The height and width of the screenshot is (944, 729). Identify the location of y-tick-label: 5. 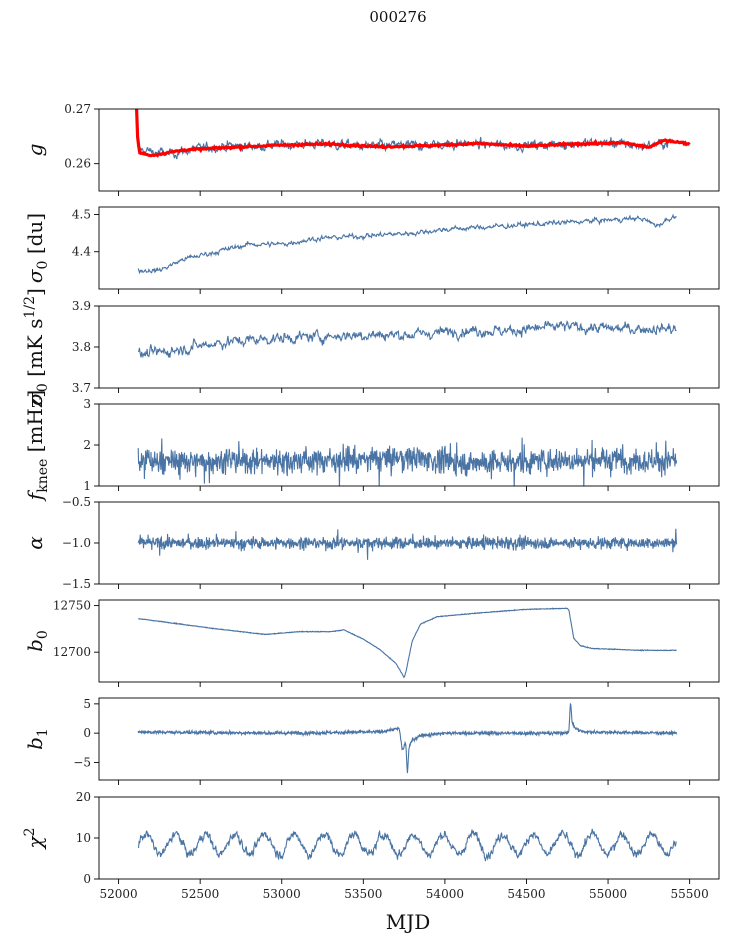
(87, 704).